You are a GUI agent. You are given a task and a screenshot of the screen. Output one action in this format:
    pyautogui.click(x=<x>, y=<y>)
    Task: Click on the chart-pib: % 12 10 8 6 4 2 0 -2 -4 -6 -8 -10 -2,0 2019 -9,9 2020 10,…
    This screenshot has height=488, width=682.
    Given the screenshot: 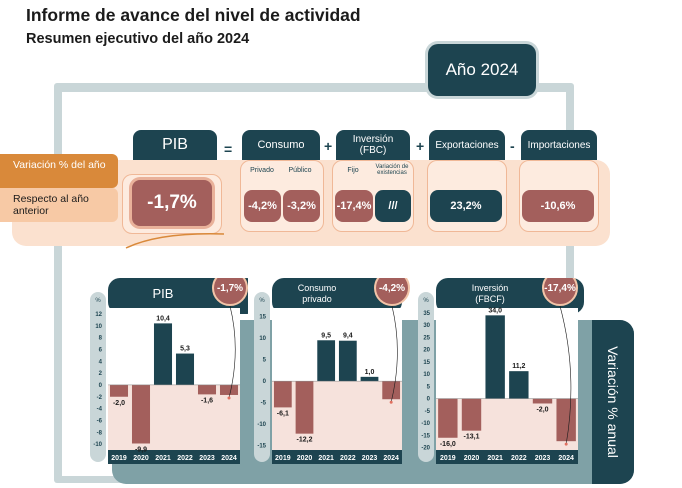 What is the action you would take?
    pyautogui.click(x=173, y=369)
    